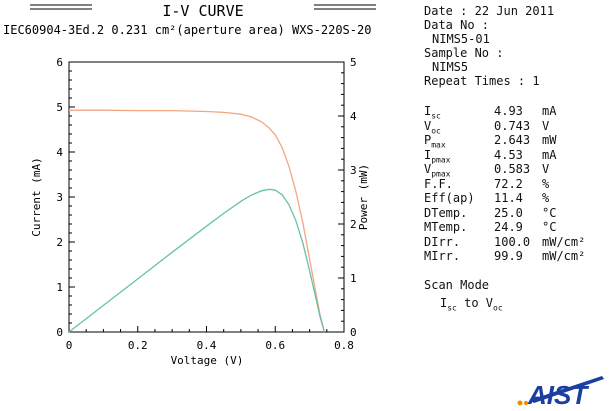 Image resolution: width=611 pixels, height=411 pixels. I want to click on chart-title: I-V CURVE, so click(202, 11).